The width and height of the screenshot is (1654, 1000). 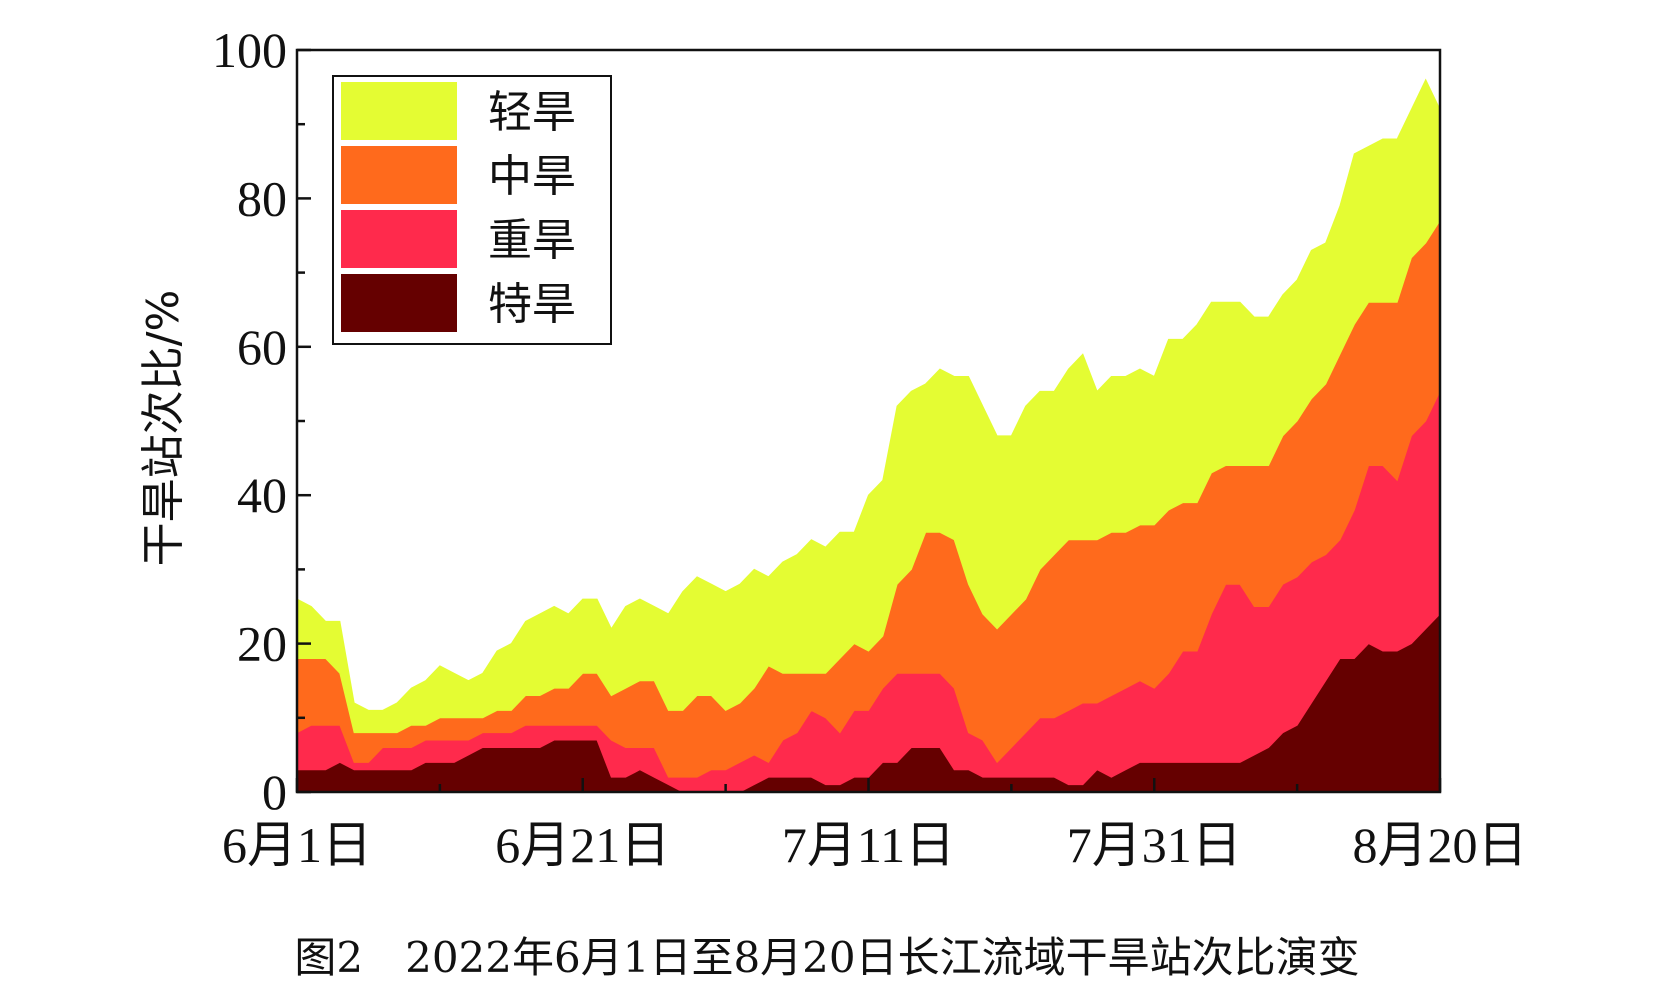 What do you see at coordinates (532, 112) in the screenshot?
I see `legend-label: 轻旱` at bounding box center [532, 112].